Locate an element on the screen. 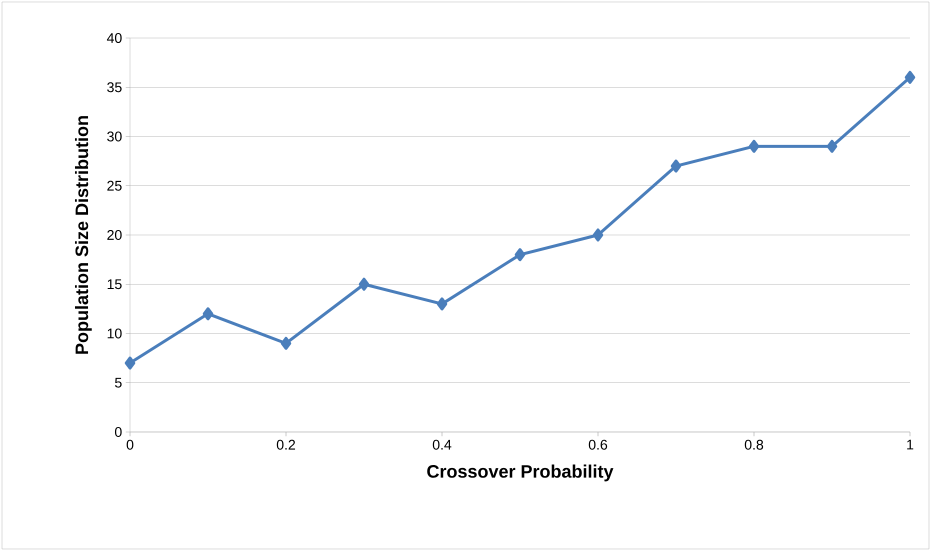 Image resolution: width=931 pixels, height=551 pixels. x-axis-title: Crossover Probability is located at coordinates (520, 473).